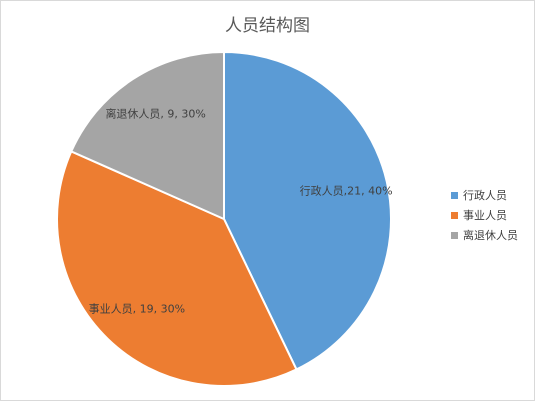 The image size is (535, 401). Describe the element at coordinates (485, 195) in the screenshot. I see `legend-label: 行政人员` at that location.